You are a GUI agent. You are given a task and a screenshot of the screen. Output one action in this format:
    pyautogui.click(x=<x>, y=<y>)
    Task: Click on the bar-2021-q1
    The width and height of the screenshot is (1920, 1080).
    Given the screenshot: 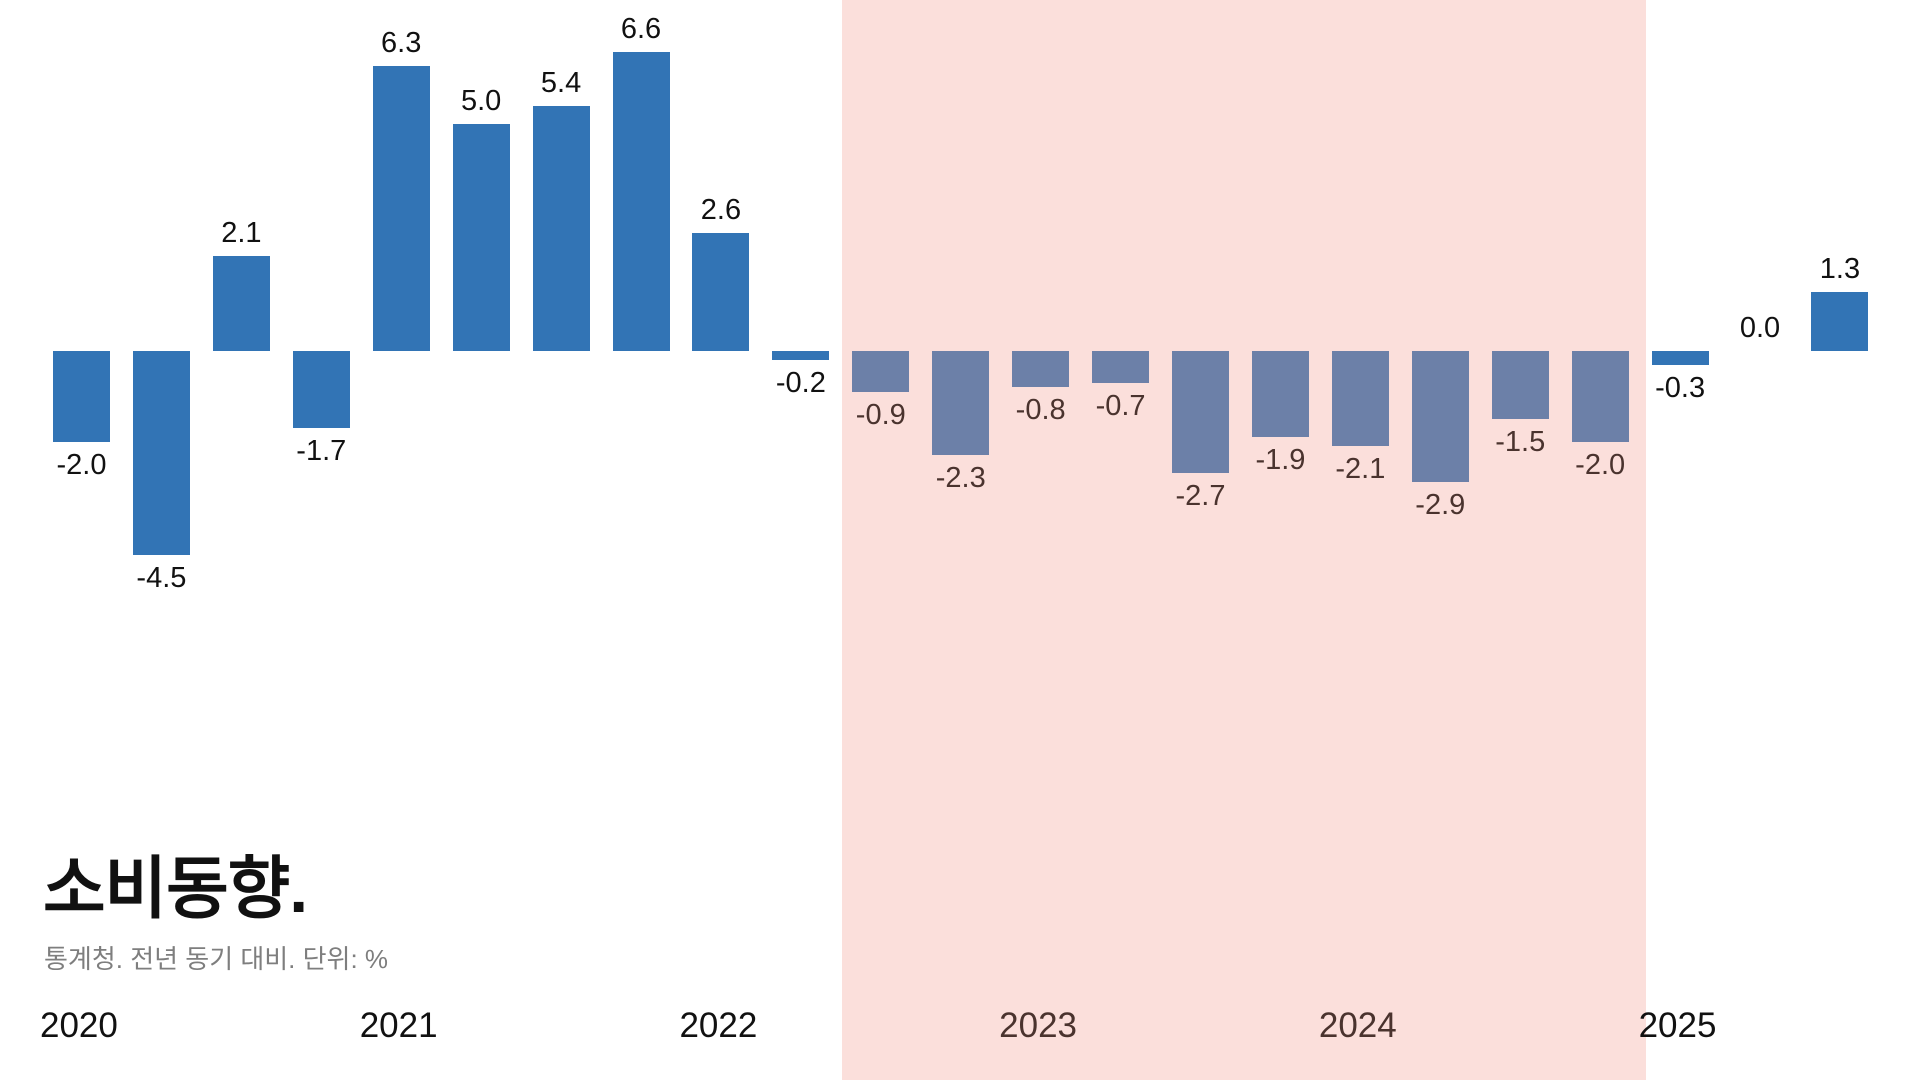 What is the action you would take?
    pyautogui.click(x=401, y=208)
    